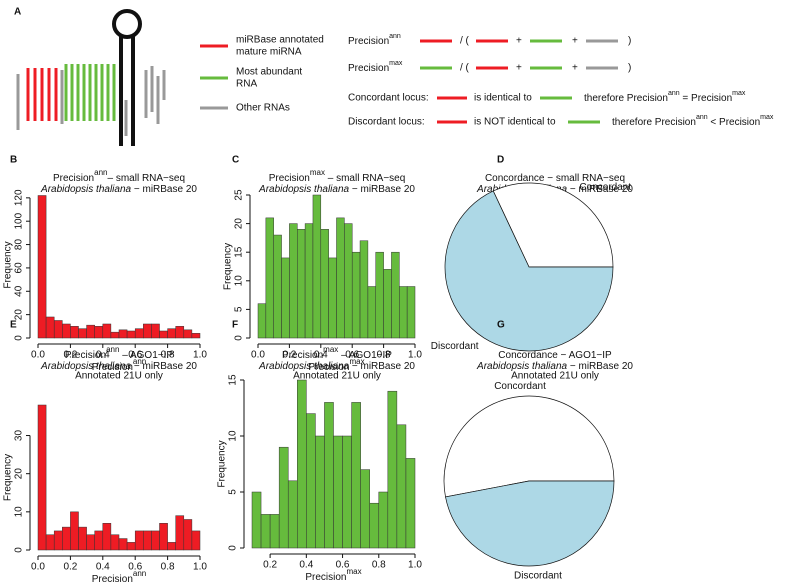 Image resolution: width=800 pixels, height=587 pixels. Describe the element at coordinates (515, 122) in the screenshot. I see `formula-text: is NOT identical to` at that location.